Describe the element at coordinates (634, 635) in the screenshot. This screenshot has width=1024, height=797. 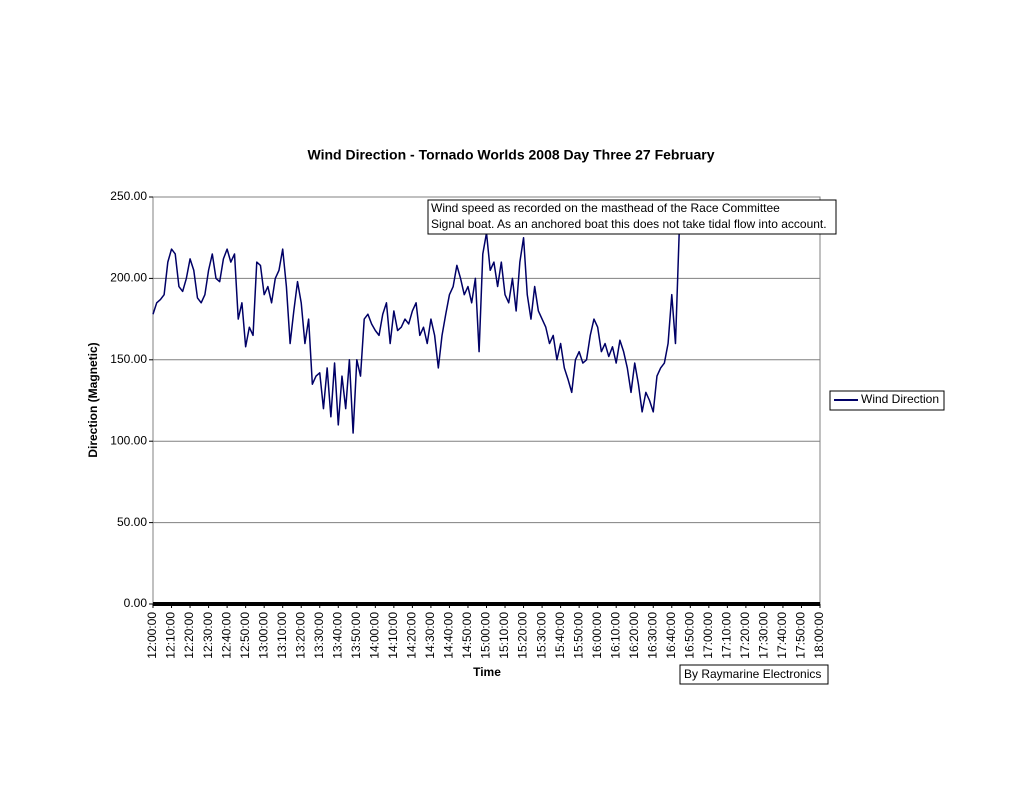
I see `x-tick-label: 16:20:00` at that location.